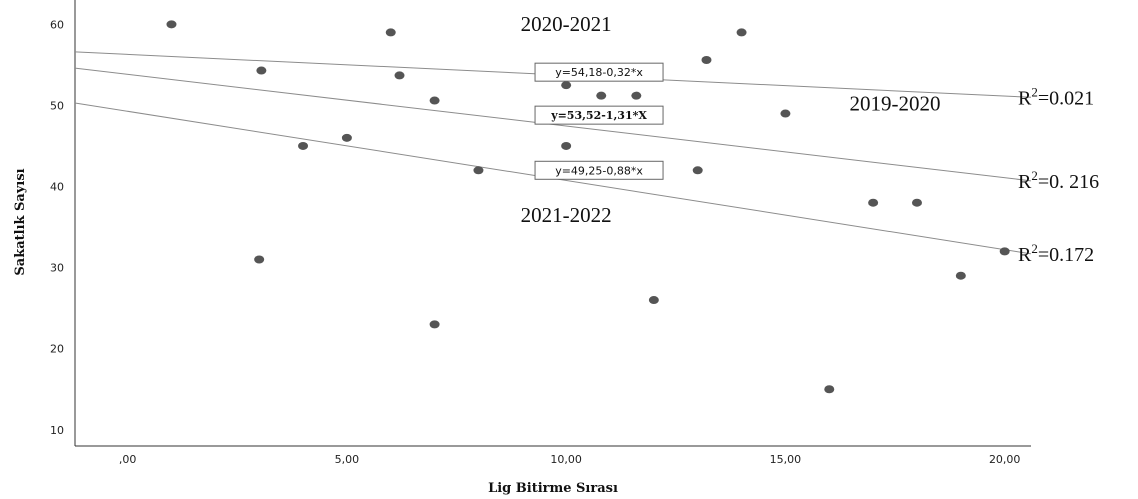 Image resolution: width=1138 pixels, height=499 pixels. Describe the element at coordinates (57, 349) in the screenshot. I see `y-tick-label: 20` at that location.